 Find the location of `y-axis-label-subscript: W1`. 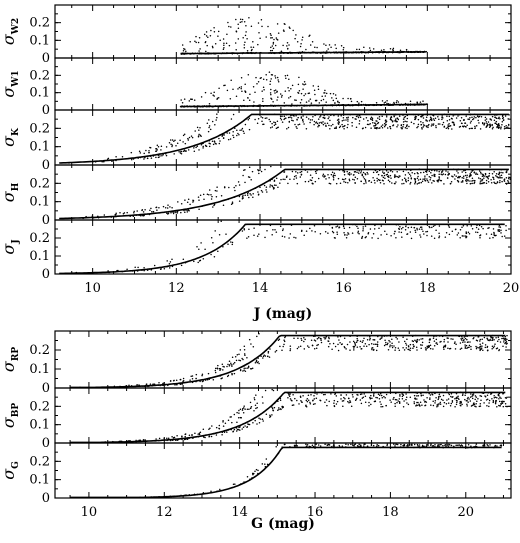

y-axis-label-subscript: W1 is located at coordinates (16, 78).